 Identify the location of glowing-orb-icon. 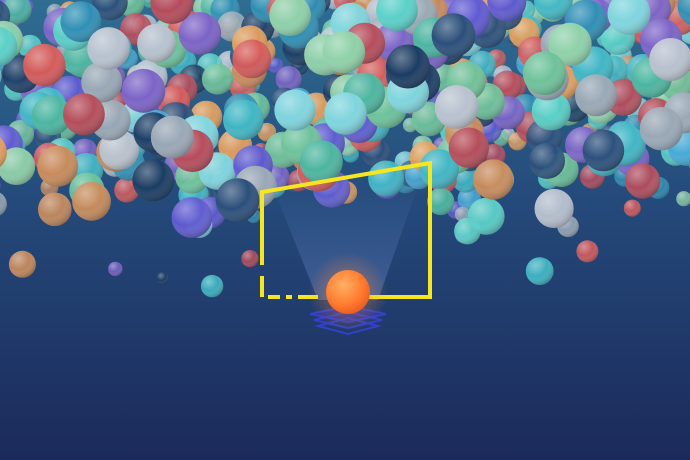
(348, 292).